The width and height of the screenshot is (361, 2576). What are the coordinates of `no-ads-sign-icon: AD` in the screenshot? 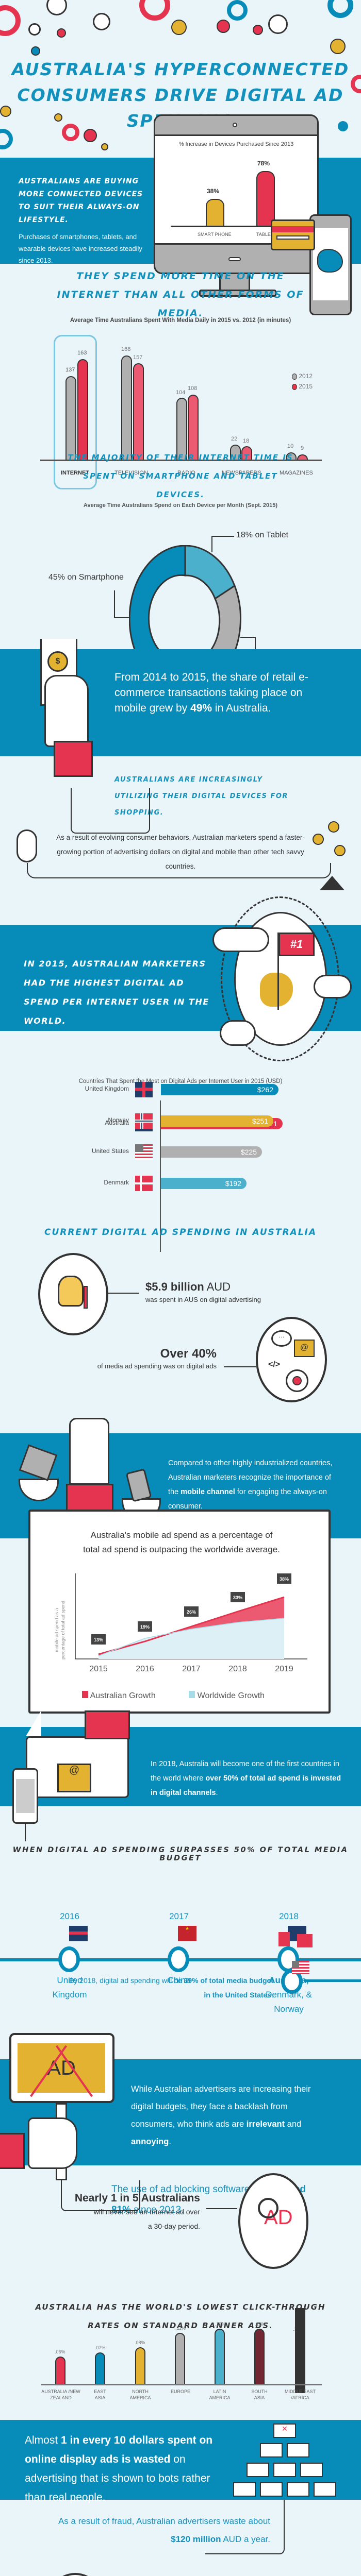 It's located at (61, 2068).